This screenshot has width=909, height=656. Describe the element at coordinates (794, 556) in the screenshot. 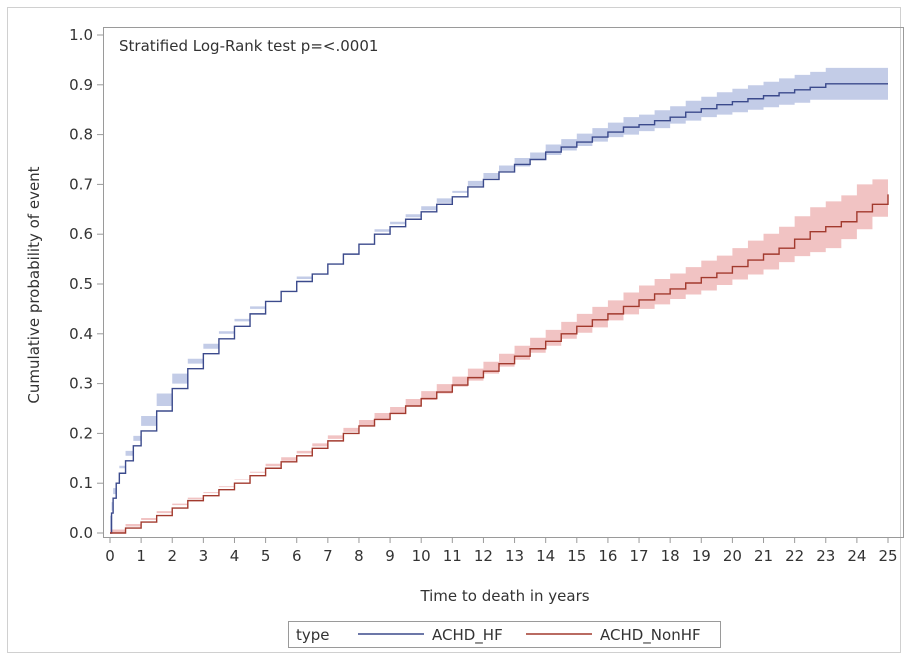

I see `x-tick-label: 22` at that location.